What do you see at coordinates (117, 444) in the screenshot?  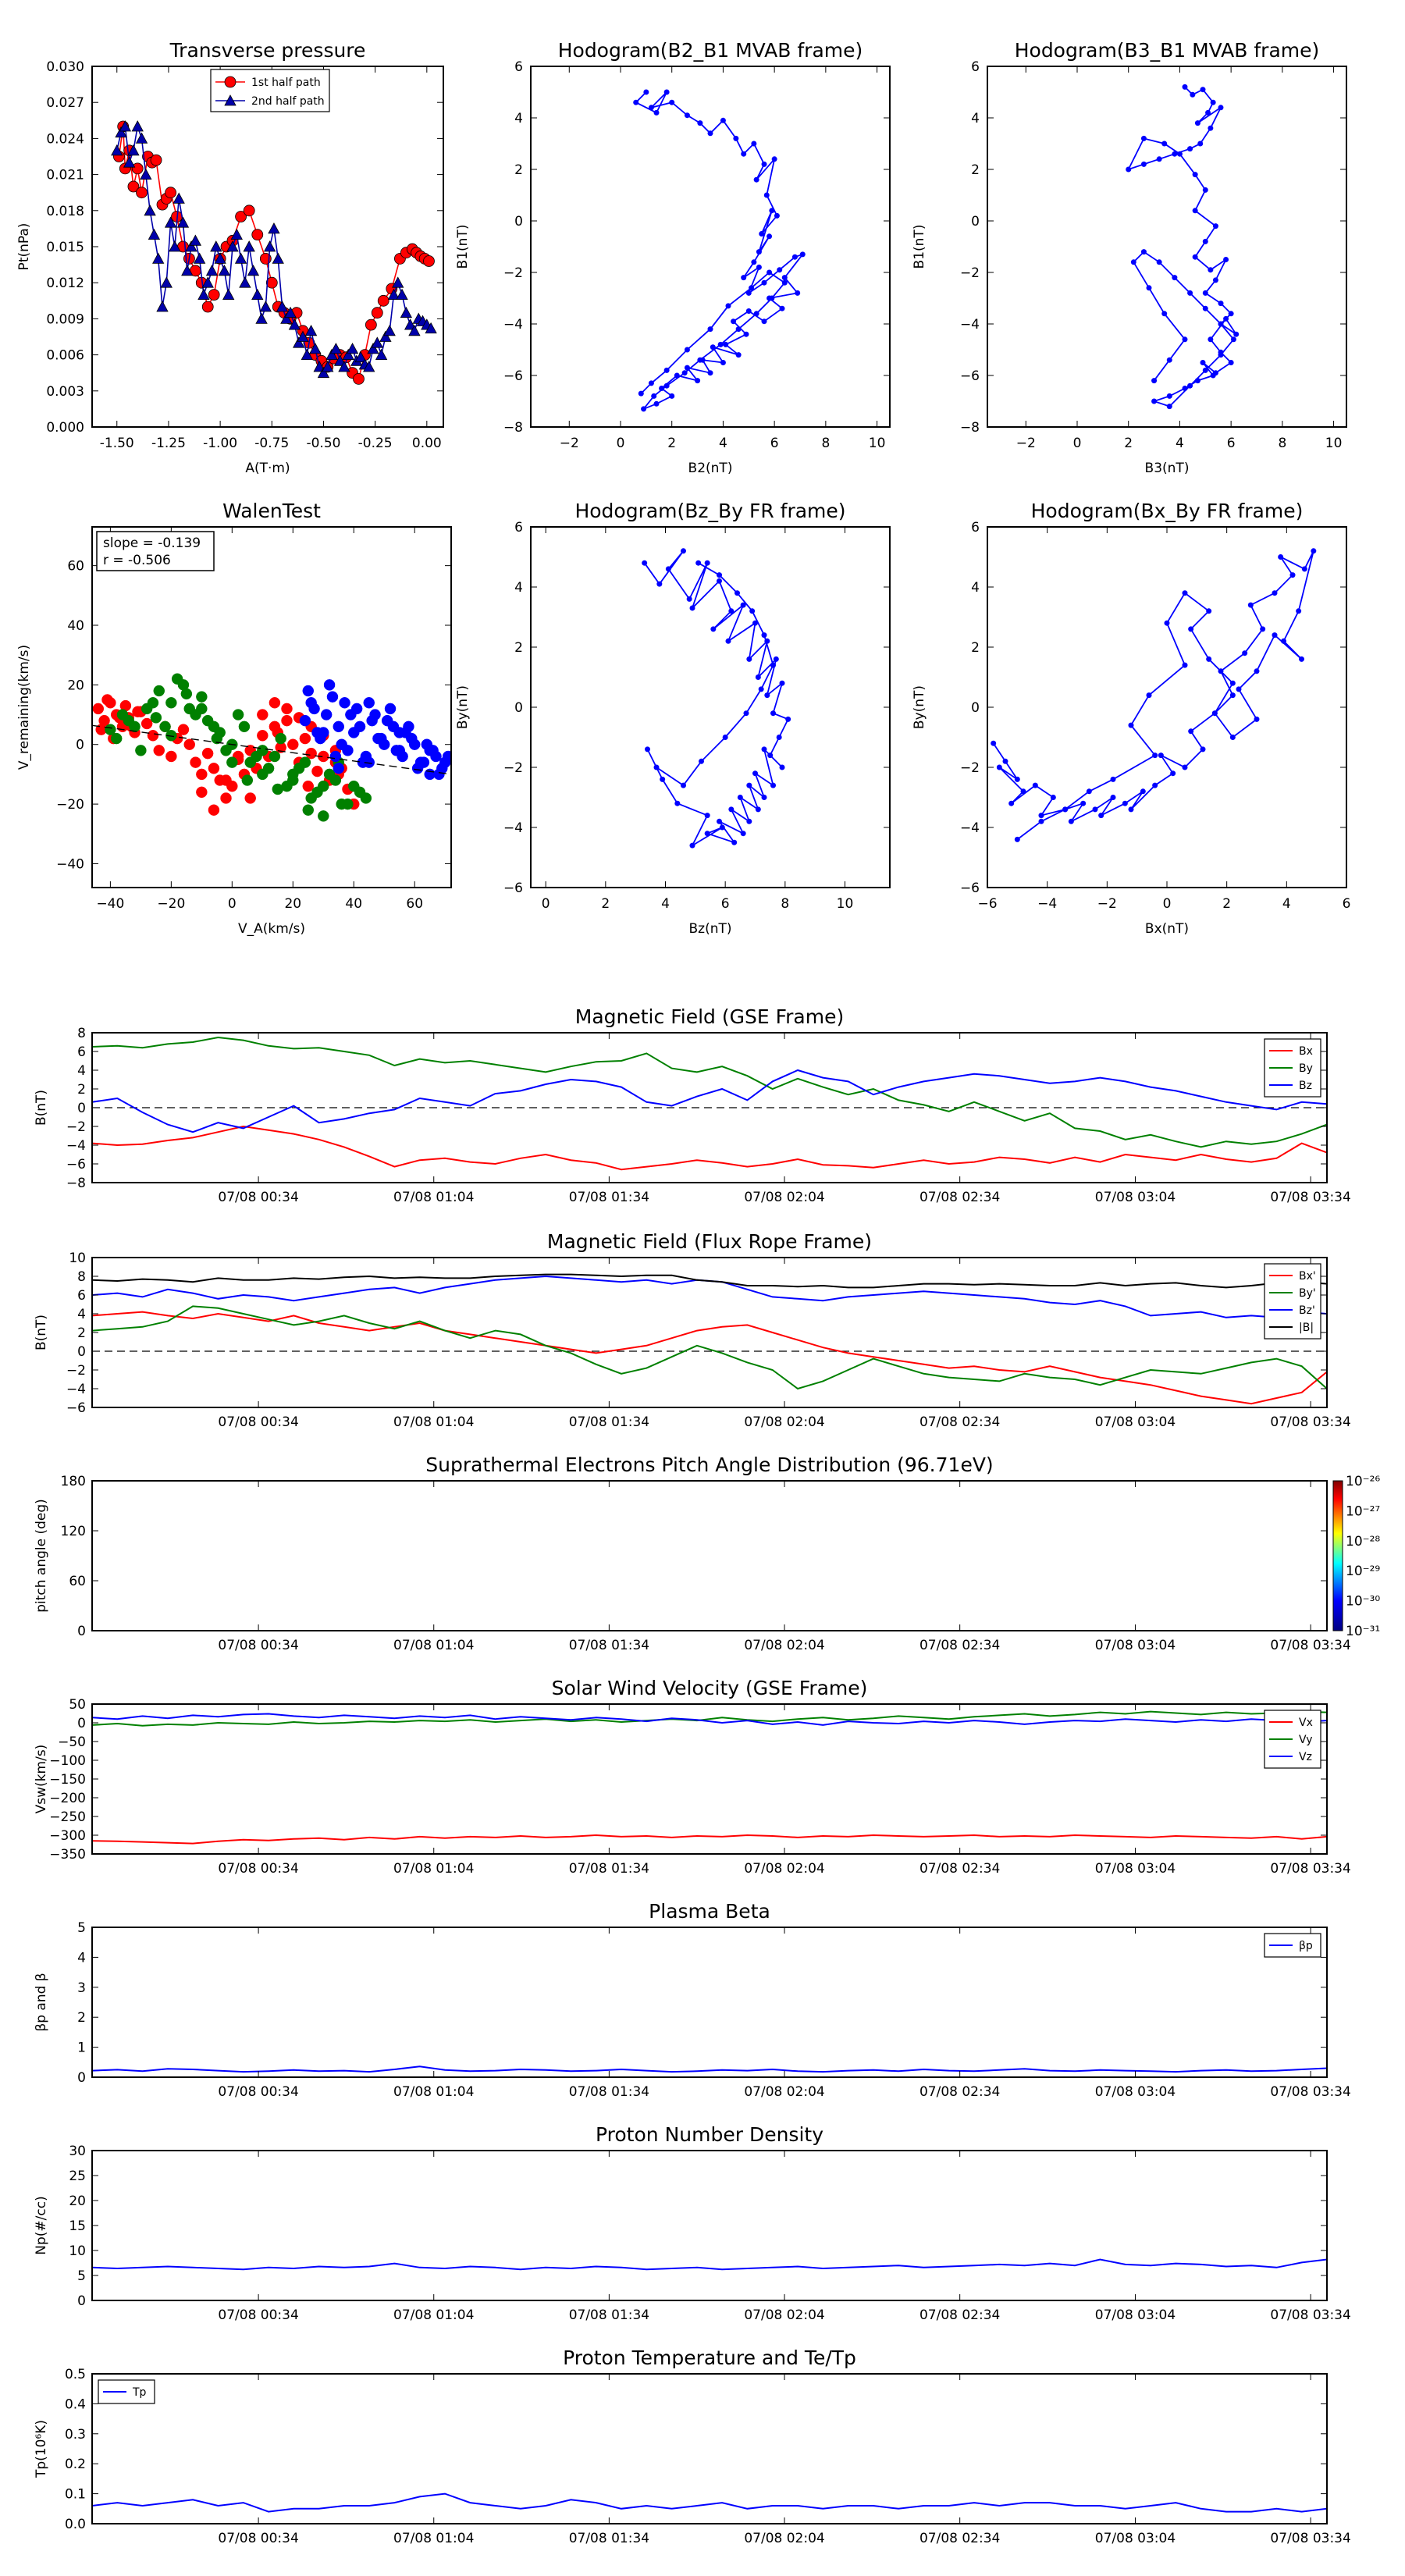 I see `x-tick-label: -1.50` at bounding box center [117, 444].